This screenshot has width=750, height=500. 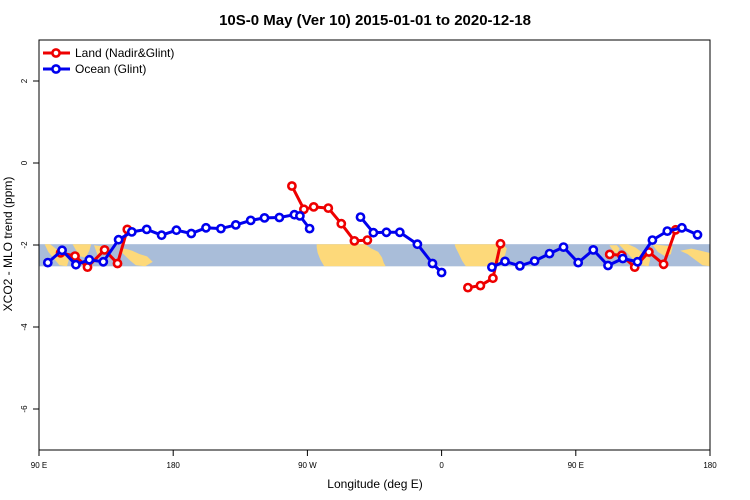 What do you see at coordinates (56, 53) in the screenshot?
I see `legend-land-marker` at bounding box center [56, 53].